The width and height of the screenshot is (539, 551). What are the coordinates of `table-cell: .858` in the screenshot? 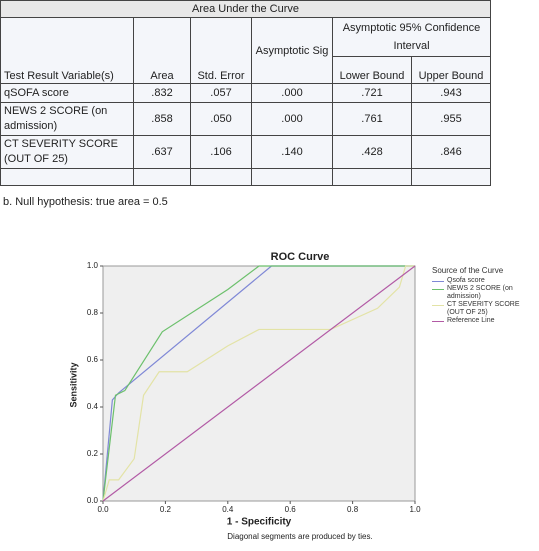 It's located at (162, 119).